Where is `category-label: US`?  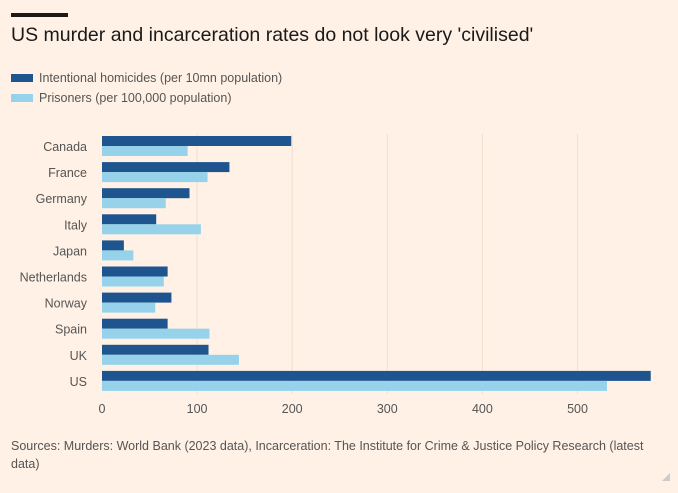
category-label: US is located at coordinates (78, 382).